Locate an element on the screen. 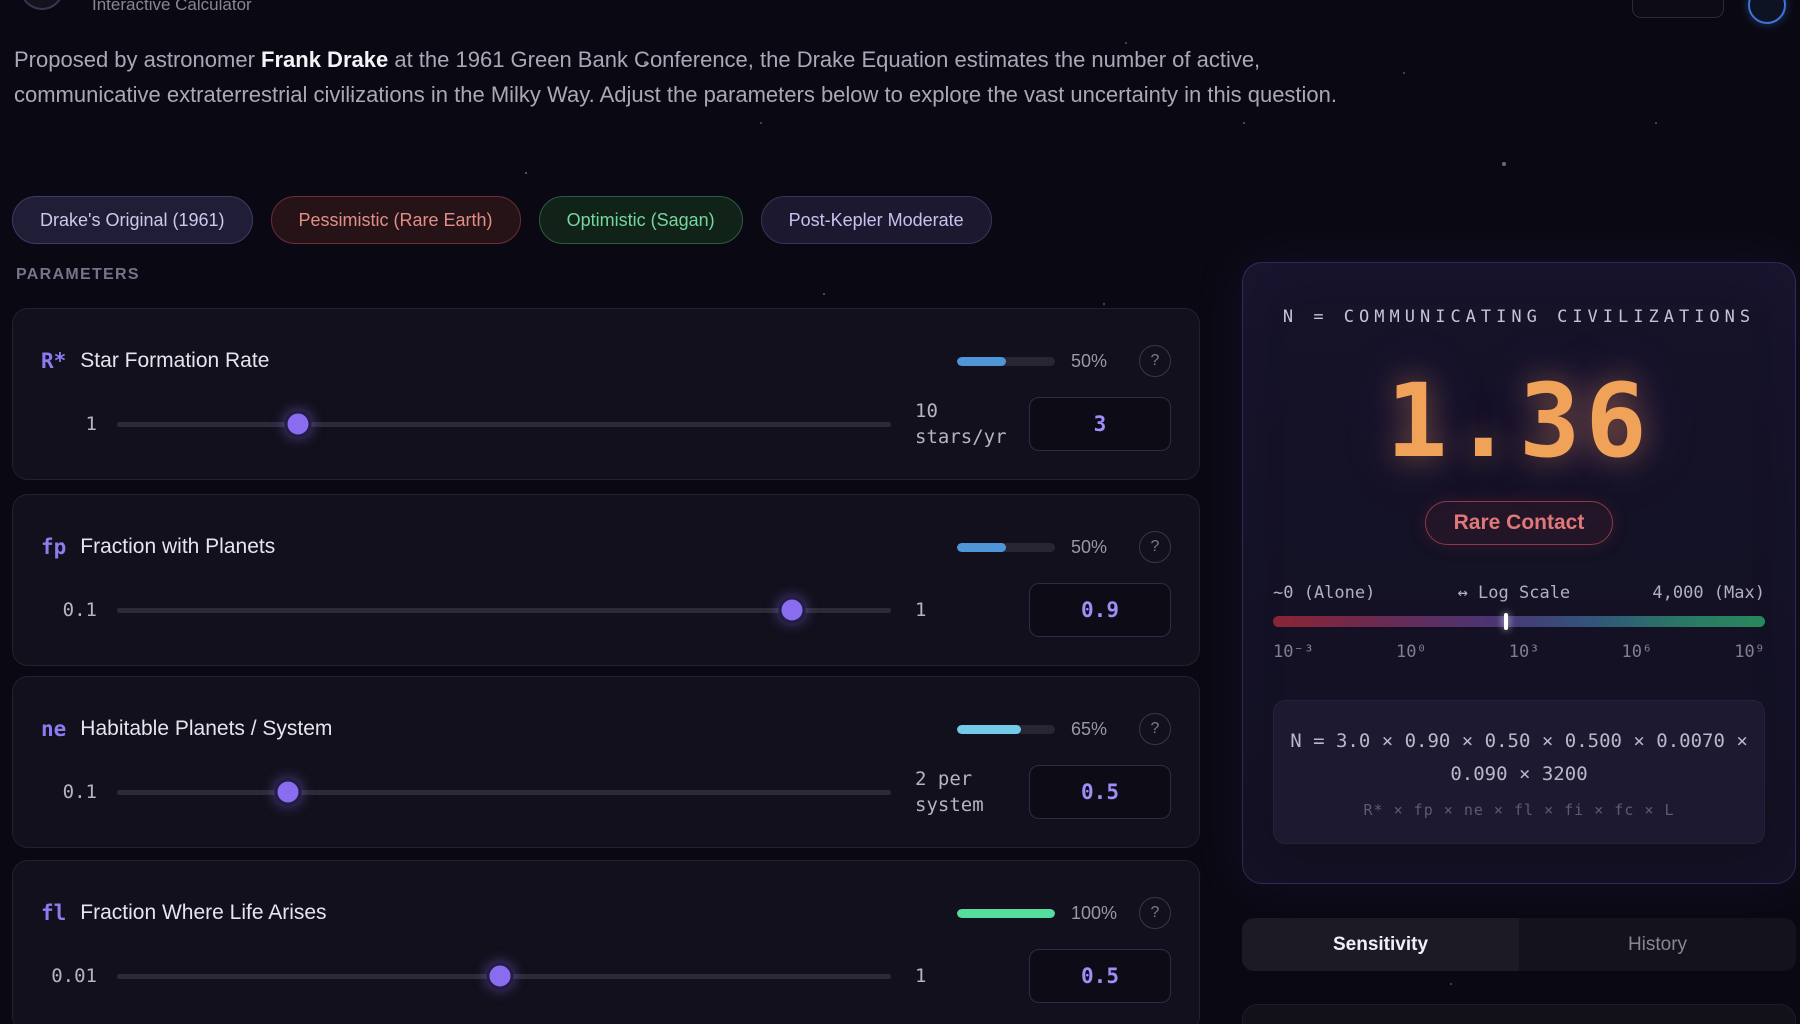 This screenshot has width=1800, height=1024. slider-max-label: 10 stars/yr is located at coordinates (961, 424).